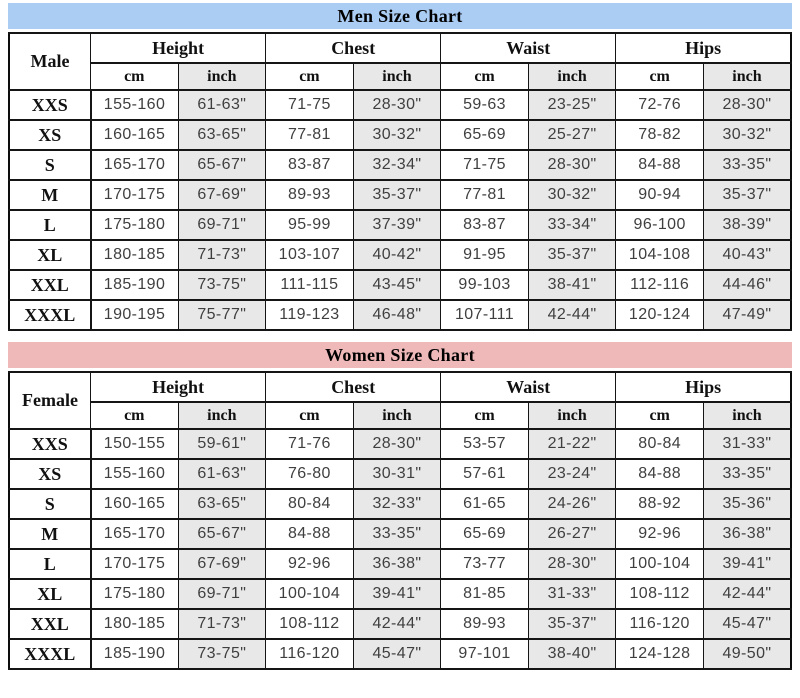 The image size is (800, 698). I want to click on cm-value: 81-85, so click(484, 594).